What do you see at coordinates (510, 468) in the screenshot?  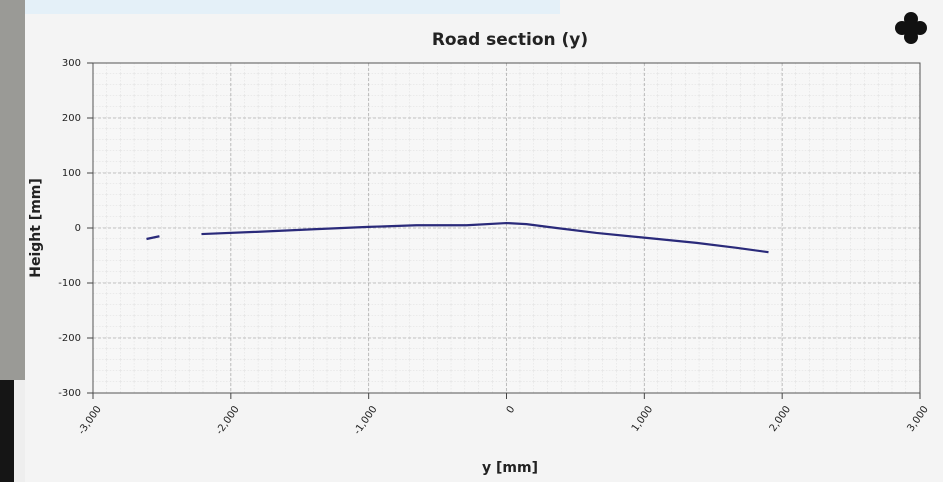 I see `x-axis-label: y [mm]` at bounding box center [510, 468].